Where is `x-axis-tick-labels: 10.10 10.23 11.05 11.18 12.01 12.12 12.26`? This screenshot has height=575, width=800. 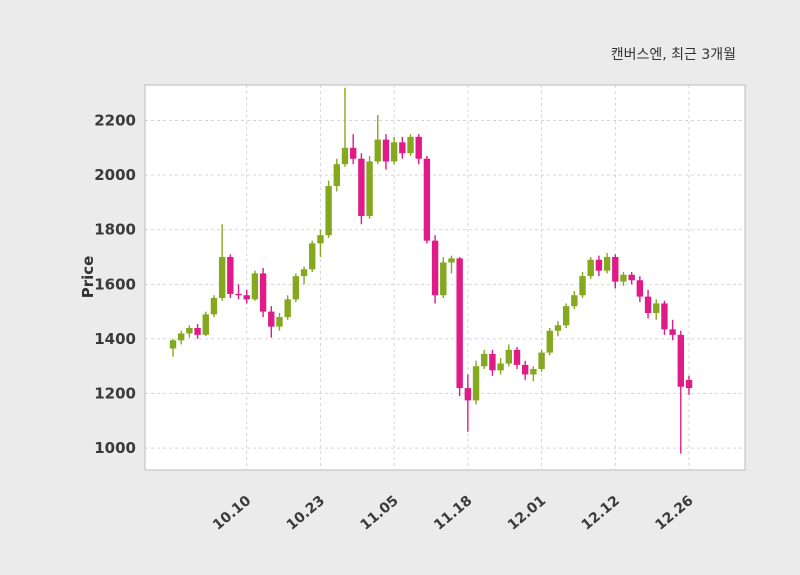
x-axis-tick-labels: 10.10 10.23 11.05 11.18 12.01 12.12 12.26 is located at coordinates (453, 513).